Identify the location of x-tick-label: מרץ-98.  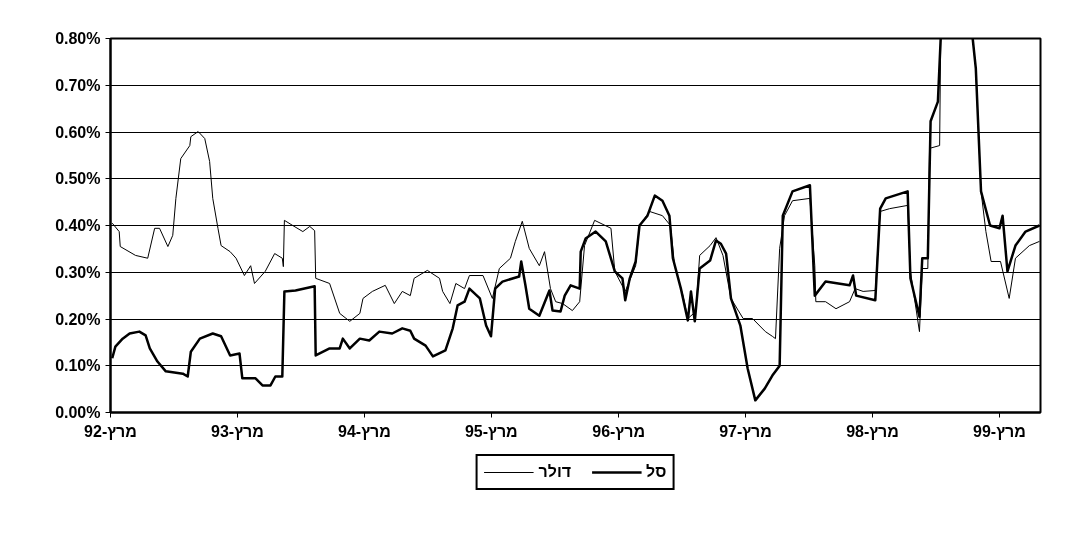
(872, 431).